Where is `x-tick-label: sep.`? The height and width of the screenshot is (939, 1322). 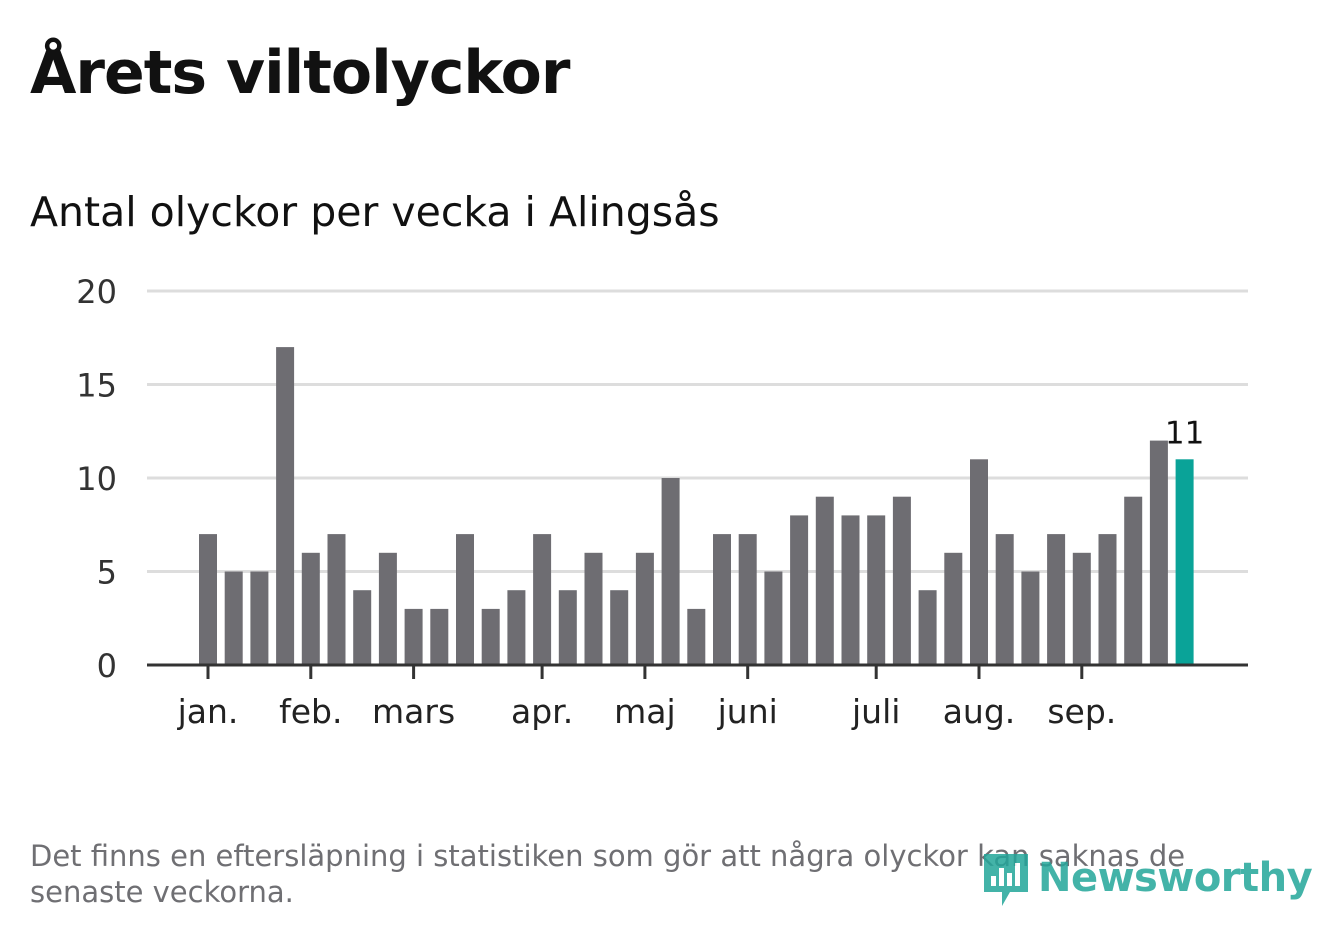 x-tick-label: sep. is located at coordinates (1081, 711).